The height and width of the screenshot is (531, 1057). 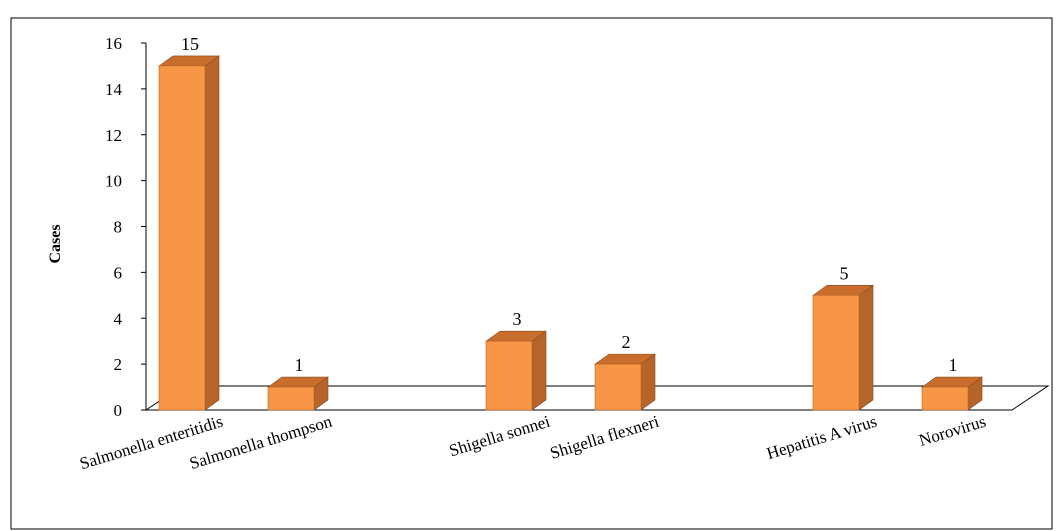 I want to click on data-label-4: 2, so click(x=626, y=342).